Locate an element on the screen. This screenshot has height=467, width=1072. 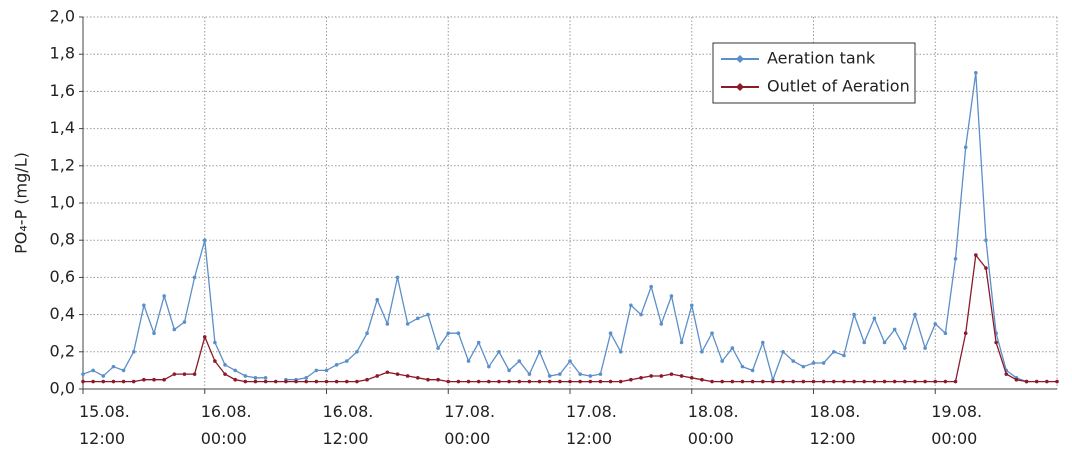
x-tick-label: 18.08. 12:00 is located at coordinates (835, 425).